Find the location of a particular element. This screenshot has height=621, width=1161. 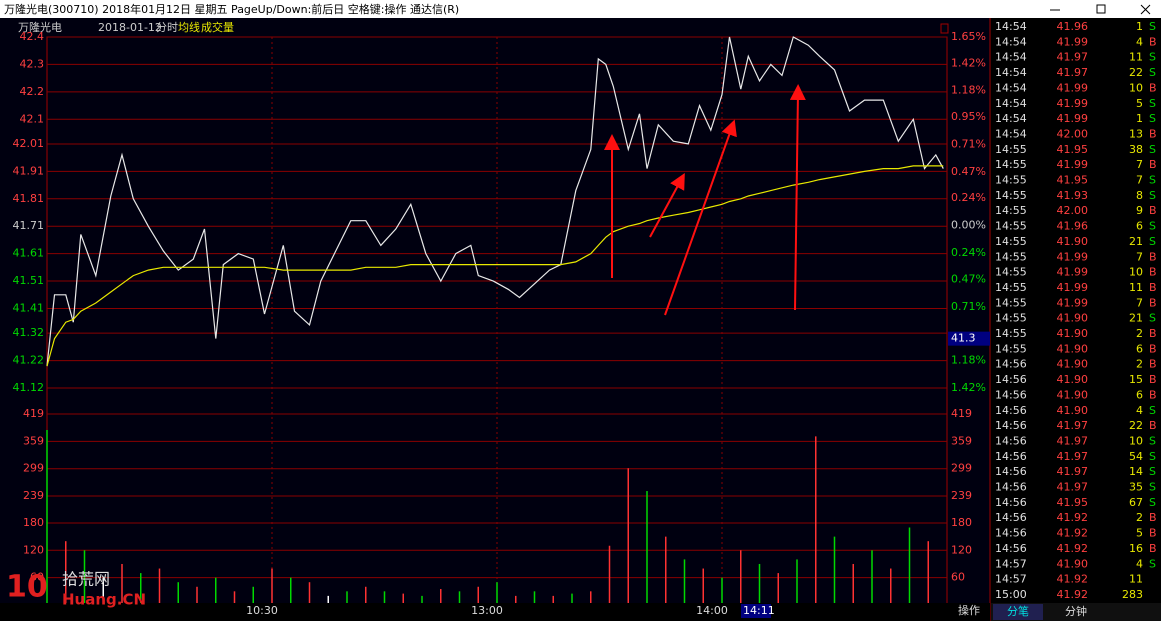

y-tick-label: 42.3 is located at coordinates (32, 63).